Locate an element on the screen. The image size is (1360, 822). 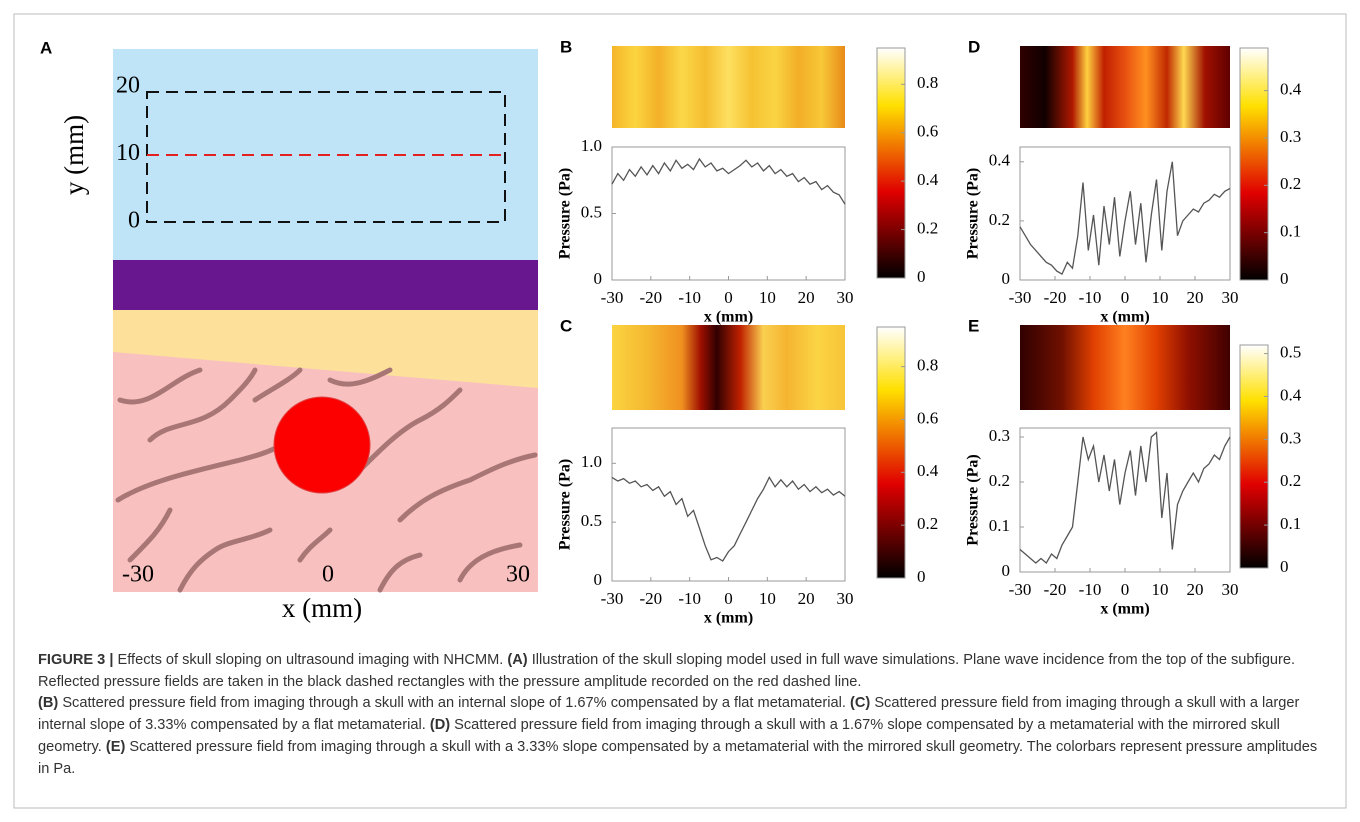
colorbar-tick-label: 0.5 is located at coordinates (1290, 351).